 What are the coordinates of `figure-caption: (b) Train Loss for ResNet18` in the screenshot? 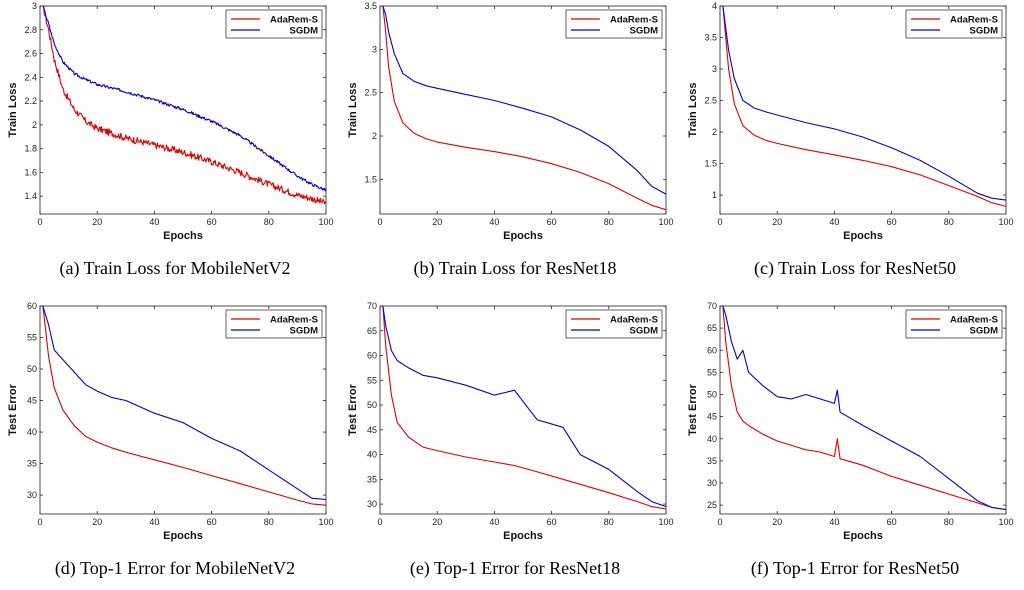 It's located at (515, 268).